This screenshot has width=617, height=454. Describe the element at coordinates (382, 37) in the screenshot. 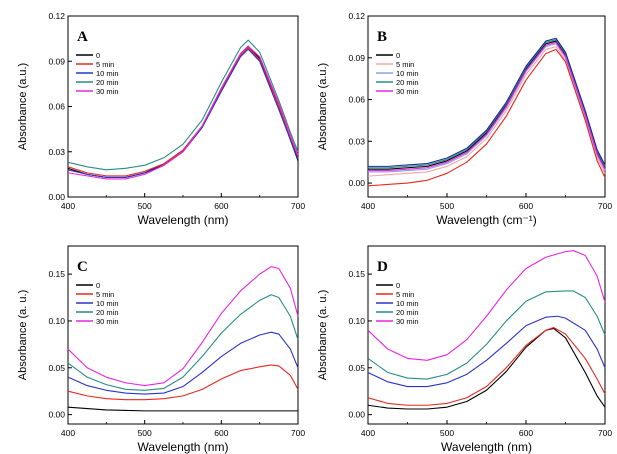

I see `panel-letter: B` at that location.